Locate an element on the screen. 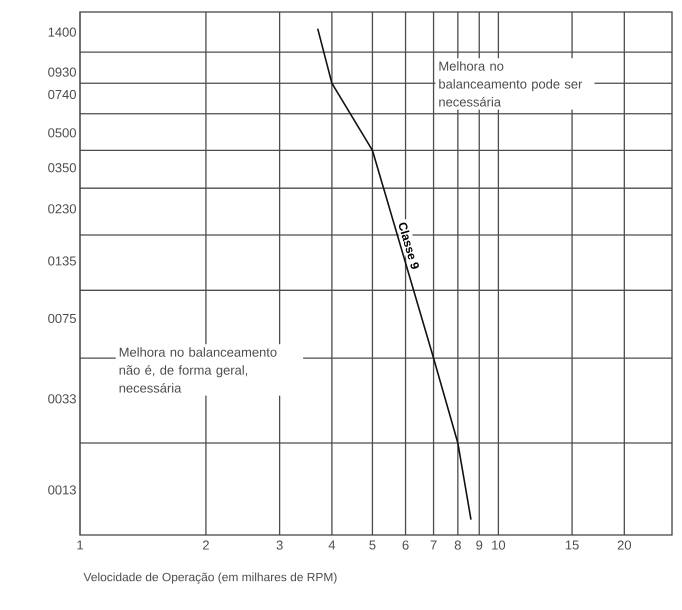 The height and width of the screenshot is (610, 682). x-tick-label: 15 is located at coordinates (572, 545).